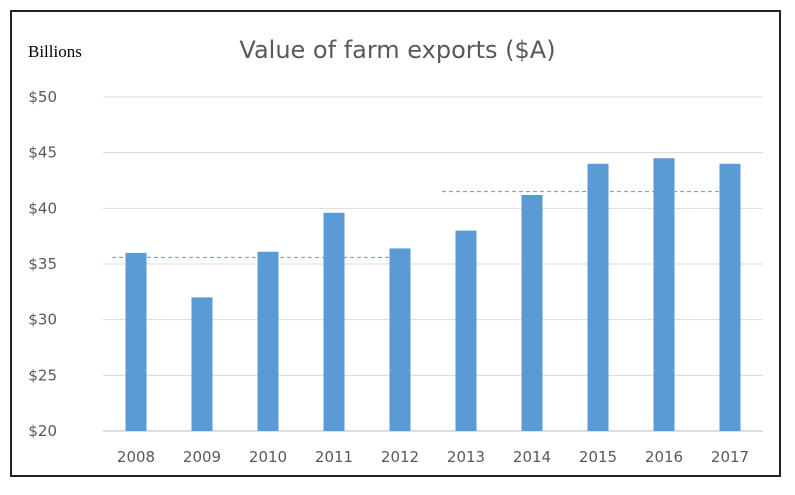 This screenshot has width=795, height=495. Describe the element at coordinates (400, 339) in the screenshot. I see `bar-2012` at that location.